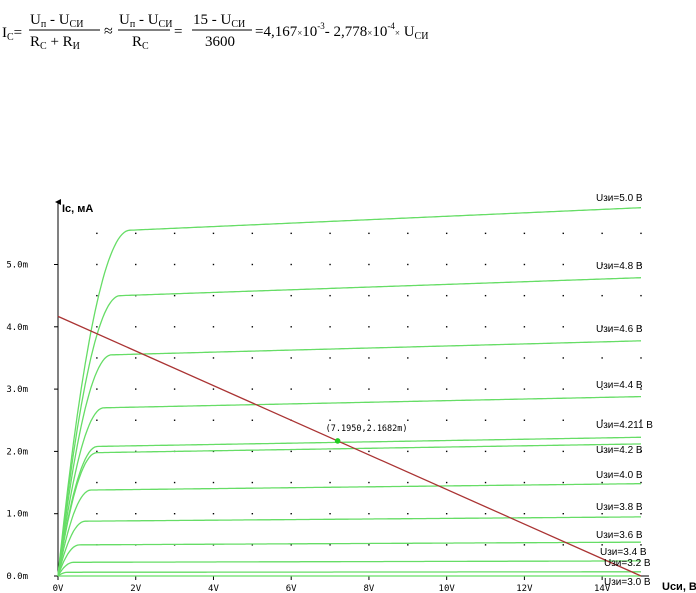  What do you see at coordinates (12, 34) in the screenshot?
I see `formula-lhs: IC=` at bounding box center [12, 34].